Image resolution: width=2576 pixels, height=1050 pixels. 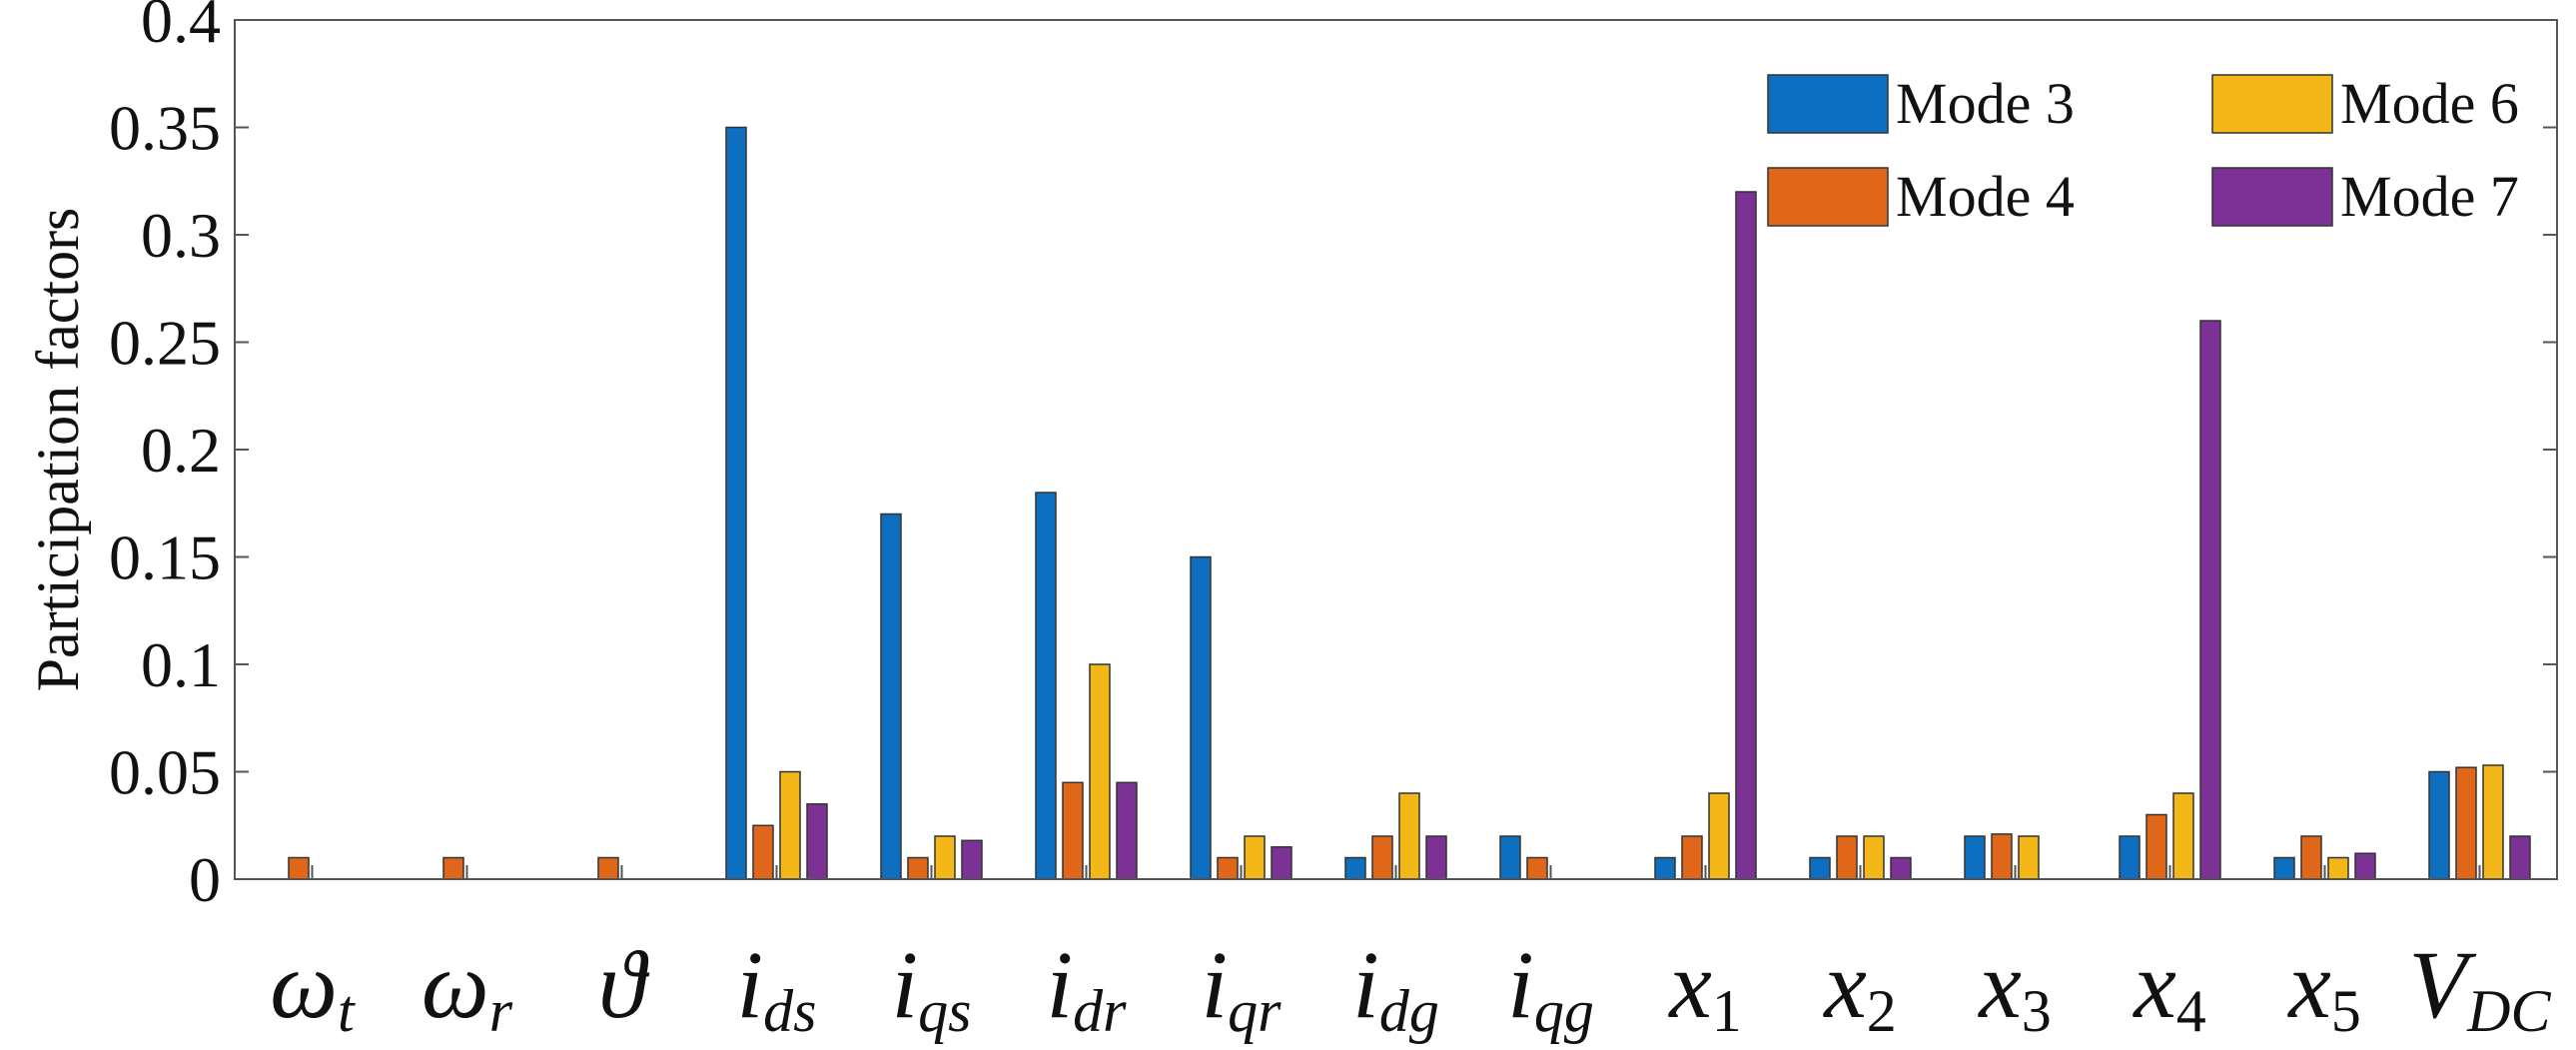 I want to click on x-tick-label-14: VDC, so click(x=2481, y=988).